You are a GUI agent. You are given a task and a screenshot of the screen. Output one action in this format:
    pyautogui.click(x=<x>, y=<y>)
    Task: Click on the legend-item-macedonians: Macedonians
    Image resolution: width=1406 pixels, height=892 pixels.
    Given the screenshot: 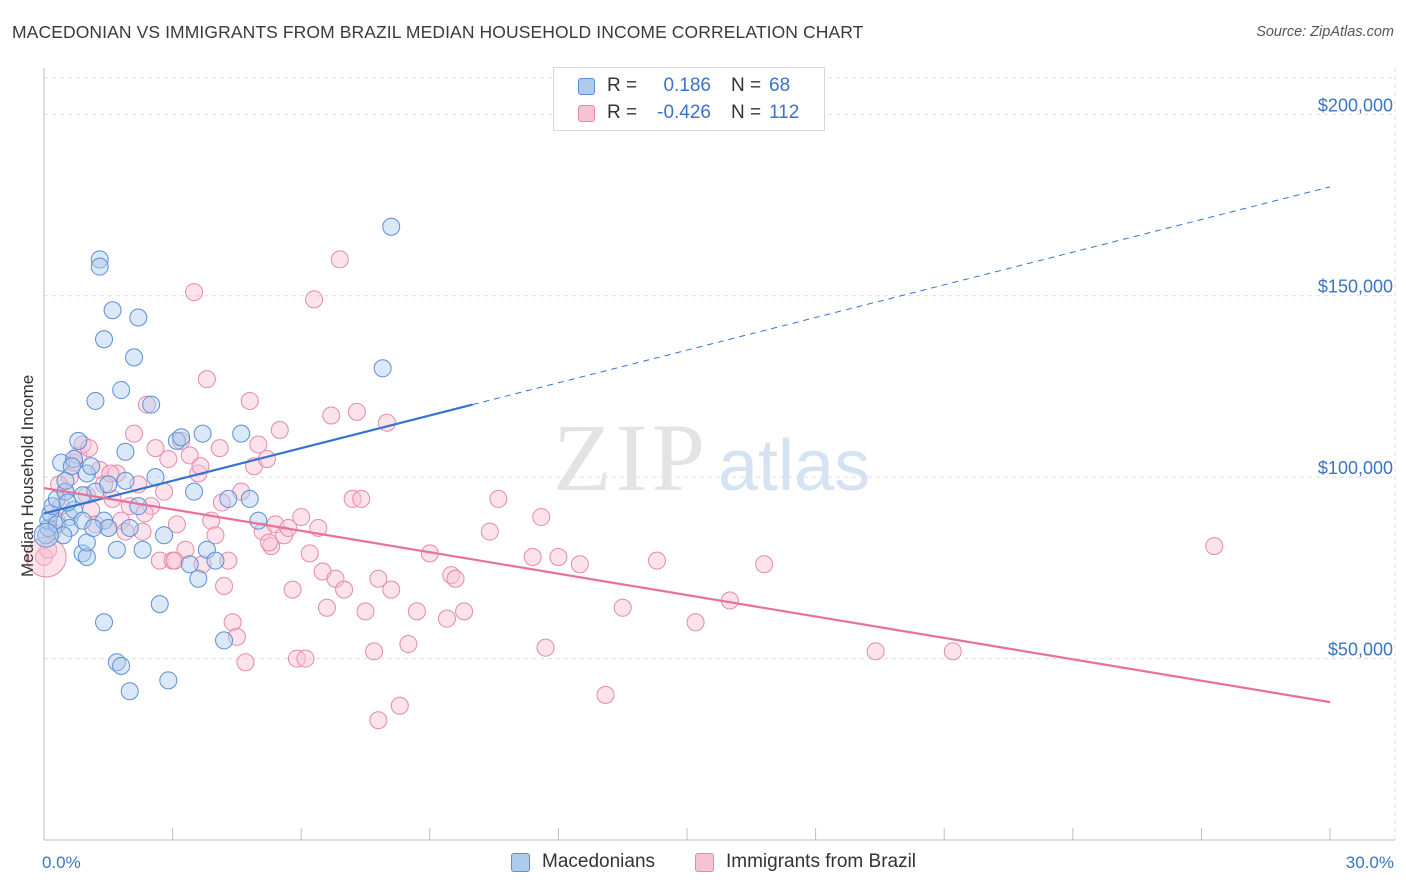 What is the action you would take?
    pyautogui.click(x=583, y=862)
    